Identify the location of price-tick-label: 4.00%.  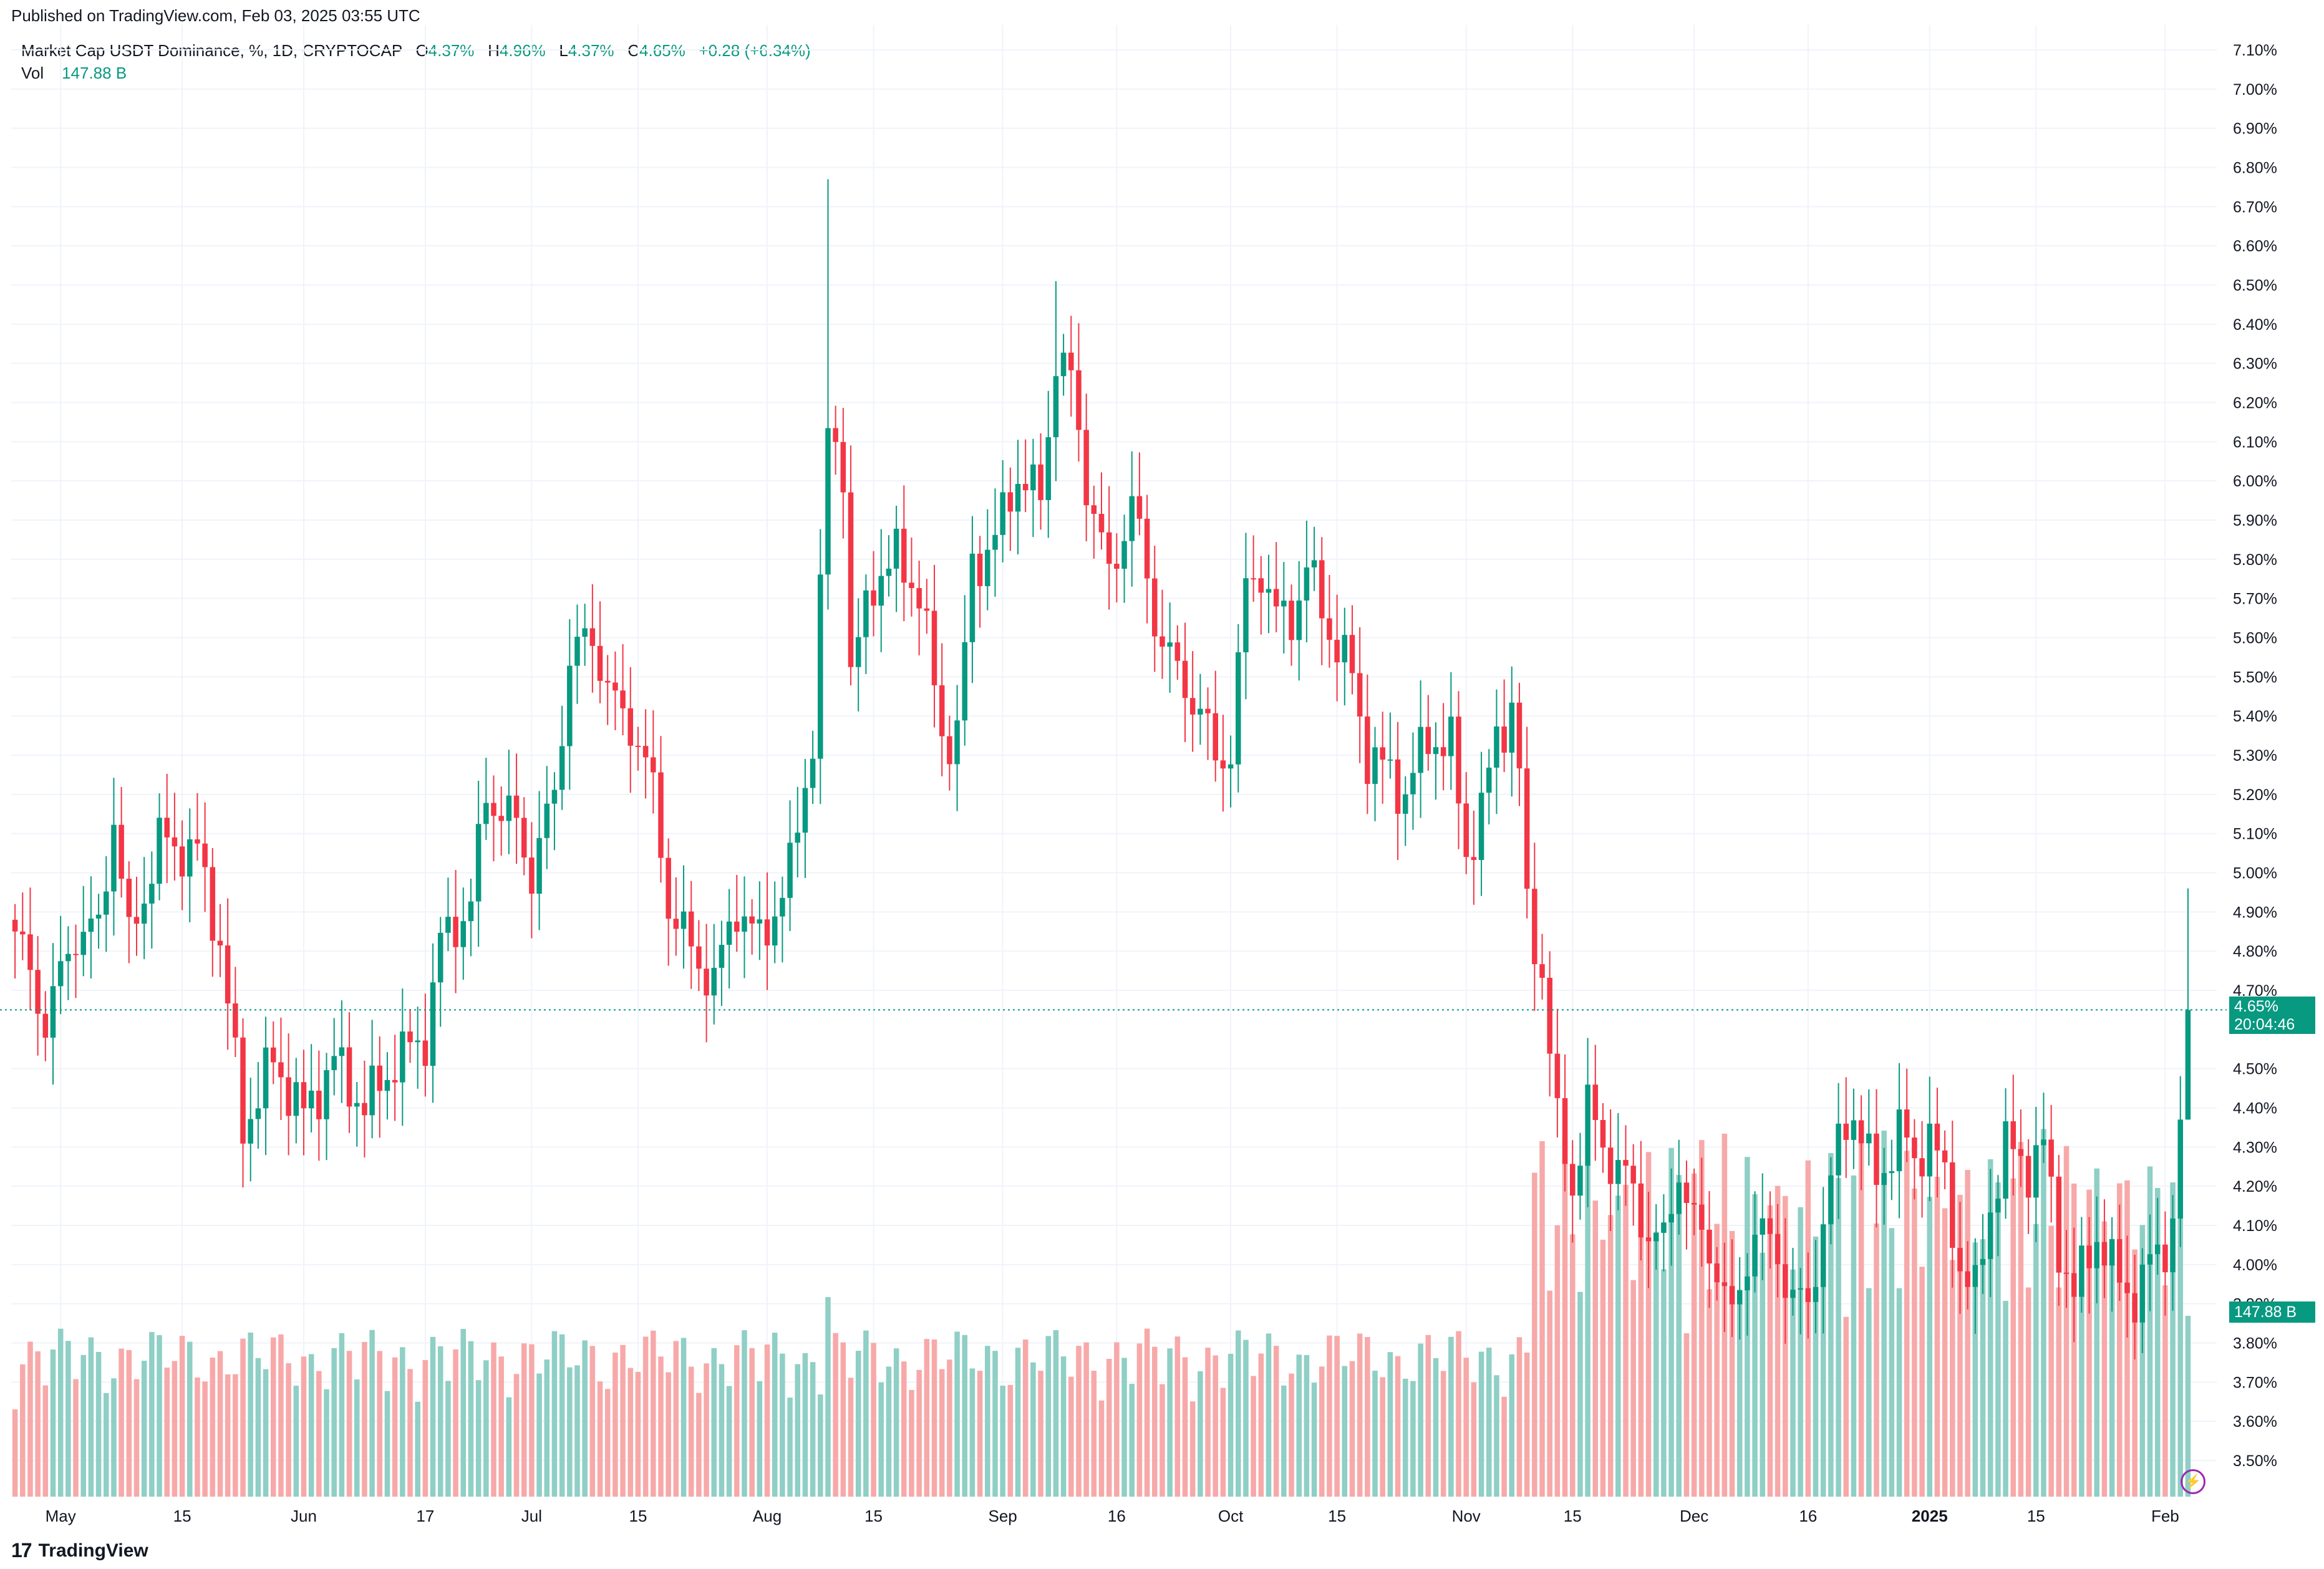
(2255, 1265).